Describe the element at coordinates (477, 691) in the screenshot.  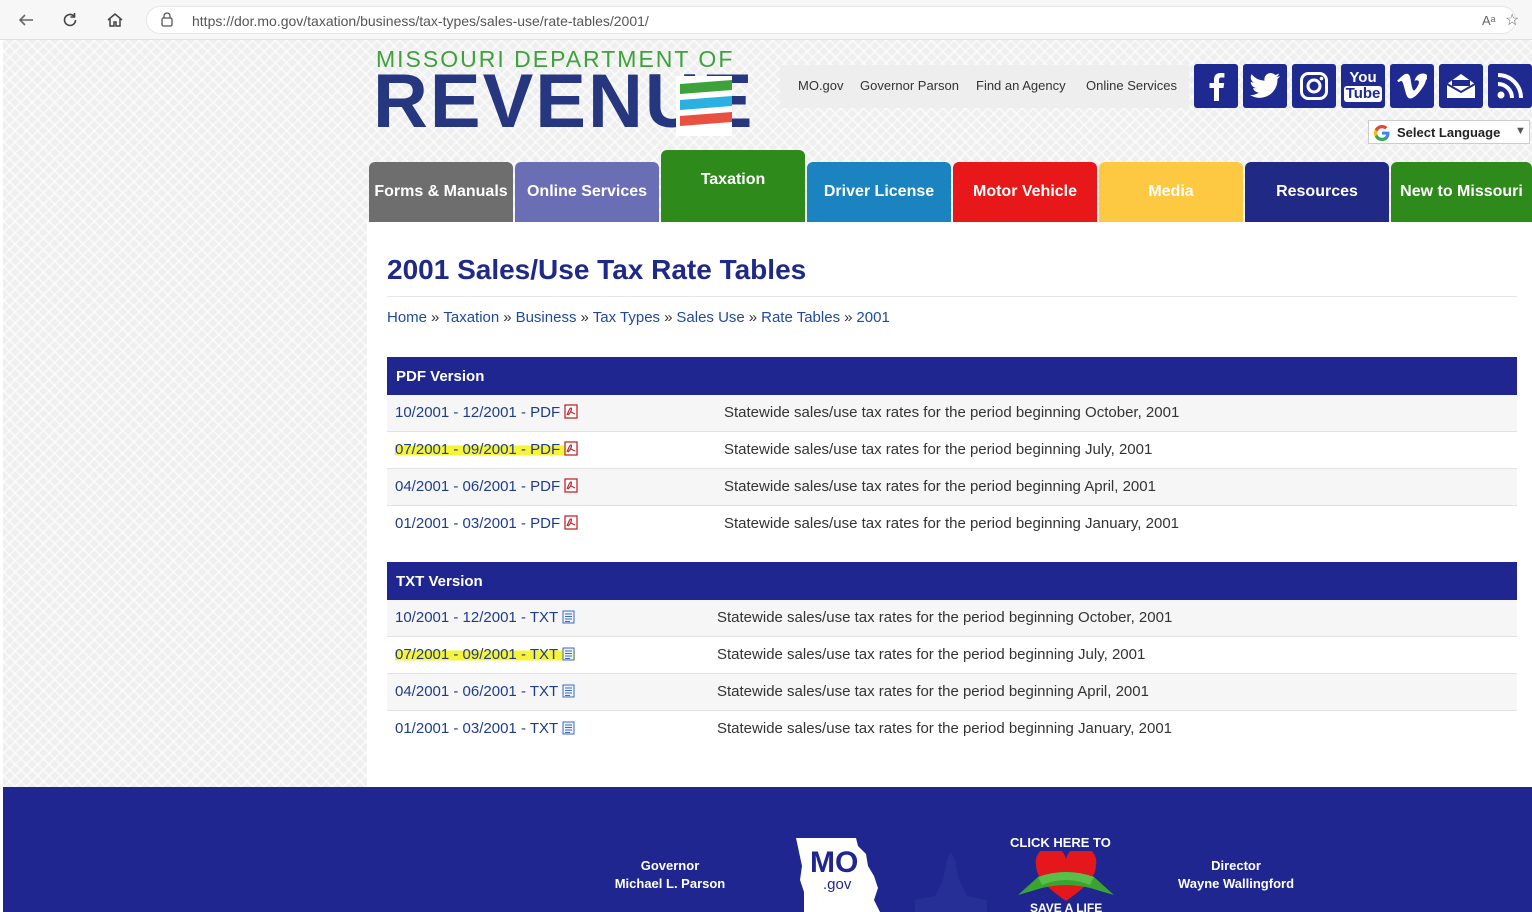
I see `link-label: 04/2001 - 06/2001 - TXT` at that location.